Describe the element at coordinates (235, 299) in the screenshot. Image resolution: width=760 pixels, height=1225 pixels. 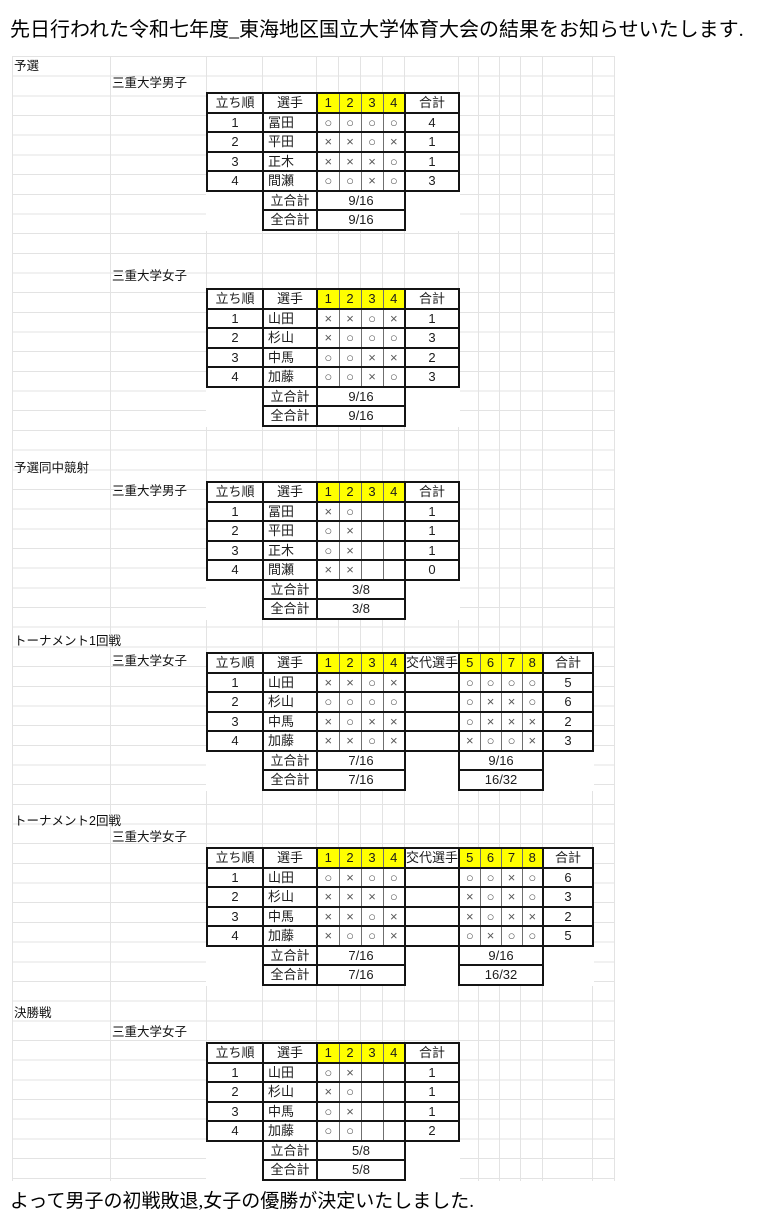
I see `header-order-label: 立ち順` at that location.